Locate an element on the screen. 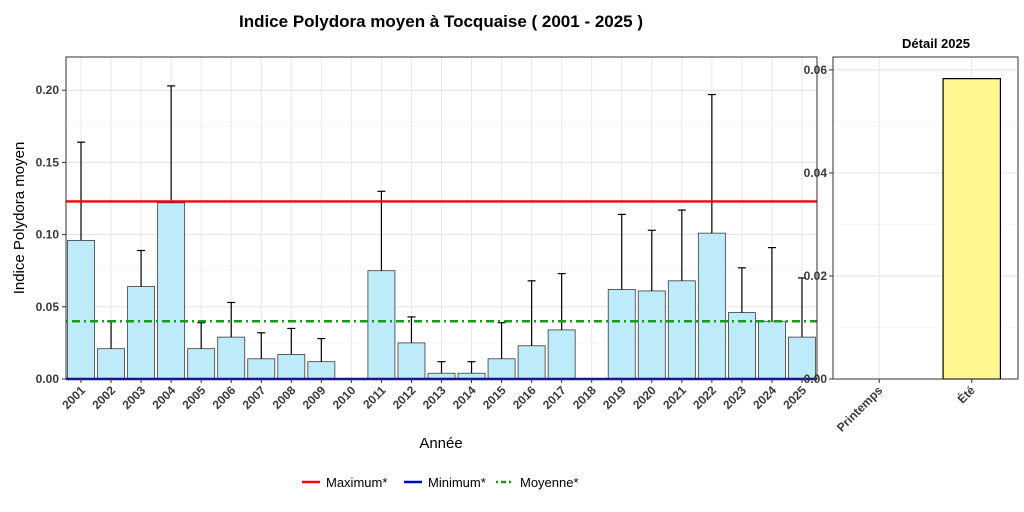 This screenshot has height=512, width=1024. y-tick-label: 0.05 is located at coordinates (48, 307).